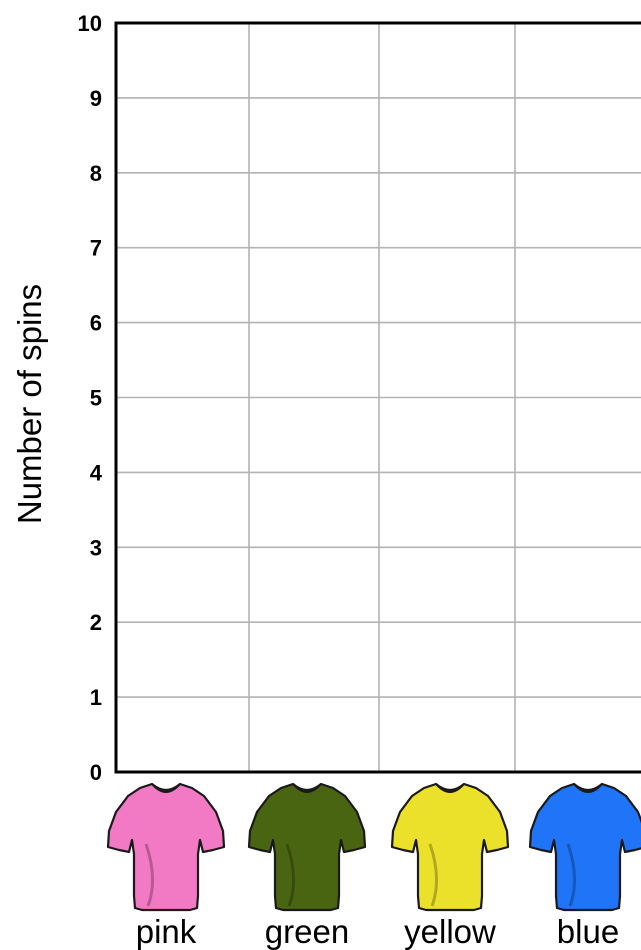 This screenshot has height=950, width=641. What do you see at coordinates (450, 931) in the screenshot?
I see `x-category-label: yellow` at bounding box center [450, 931].